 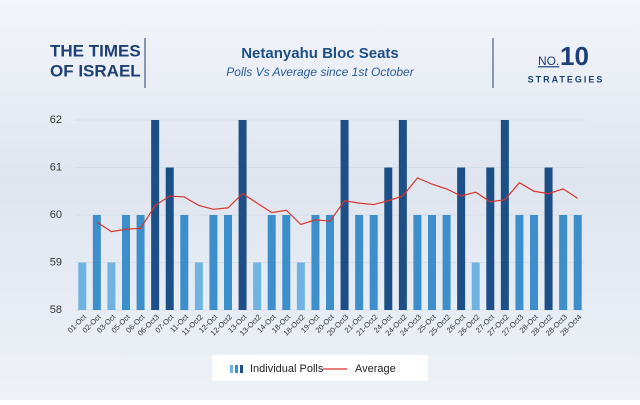 What do you see at coordinates (56, 167) in the screenshot?
I see `y-tick-label: 61` at bounding box center [56, 167].